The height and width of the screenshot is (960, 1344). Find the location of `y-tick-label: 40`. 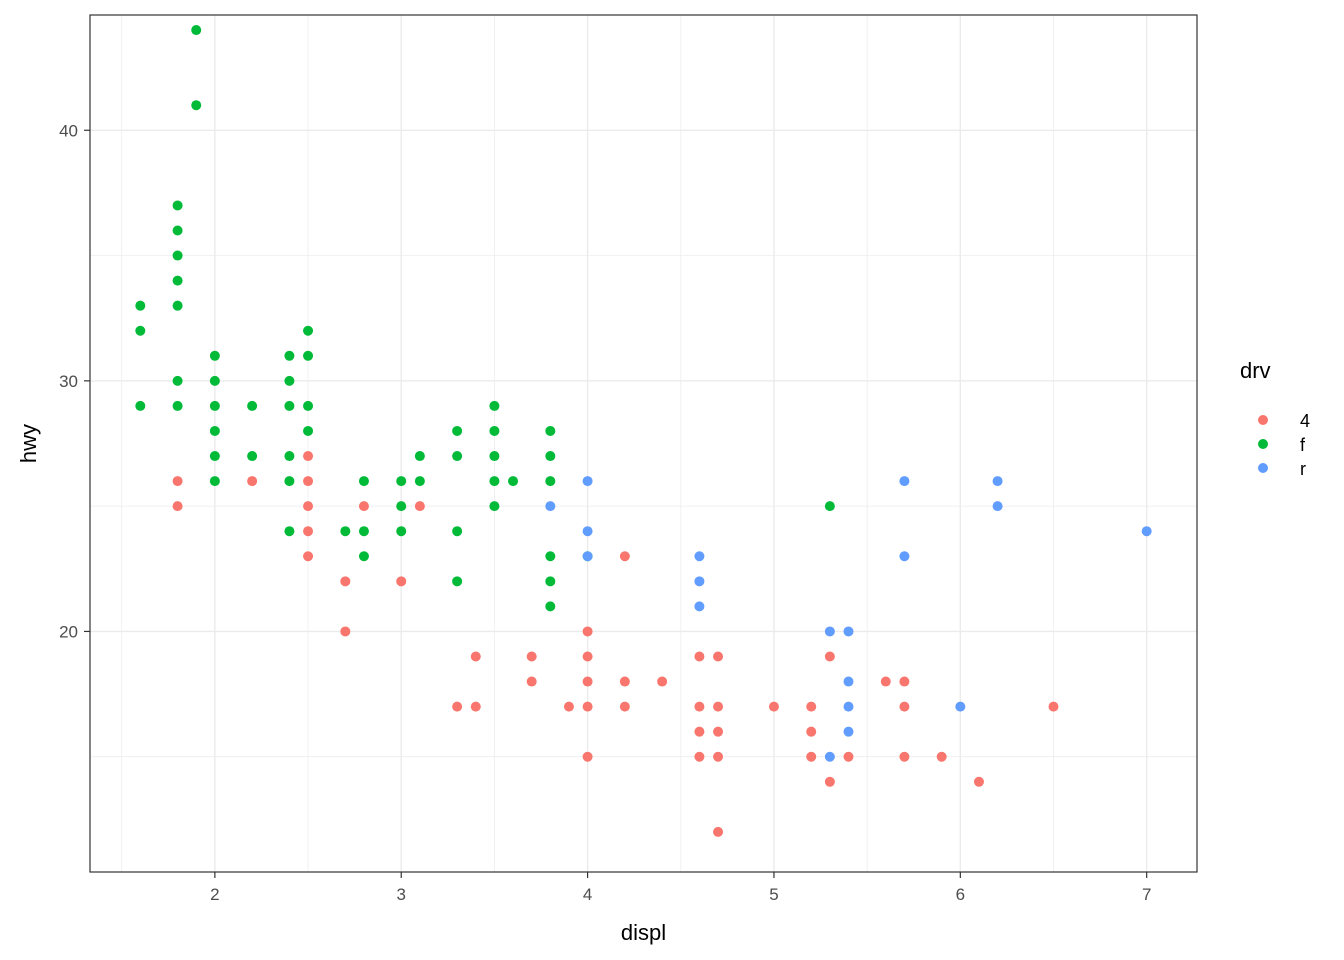

y-tick-label: 40 is located at coordinates (68, 130).